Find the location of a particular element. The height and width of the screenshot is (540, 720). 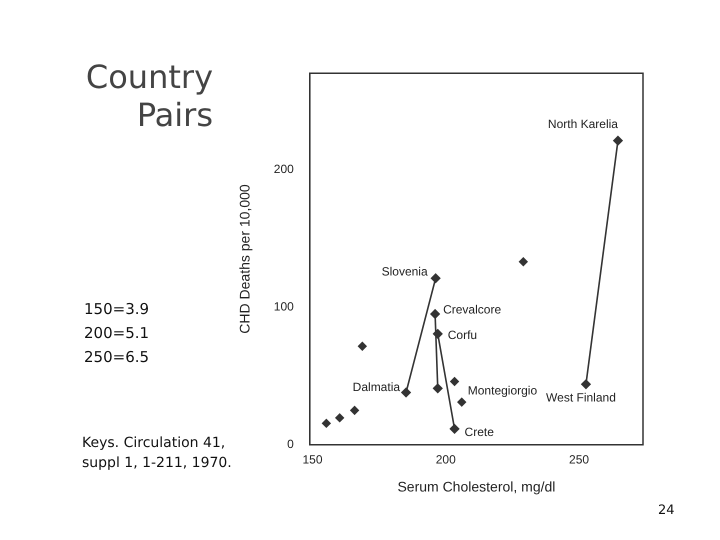

x-tick-label: 200 is located at coordinates (446, 459).